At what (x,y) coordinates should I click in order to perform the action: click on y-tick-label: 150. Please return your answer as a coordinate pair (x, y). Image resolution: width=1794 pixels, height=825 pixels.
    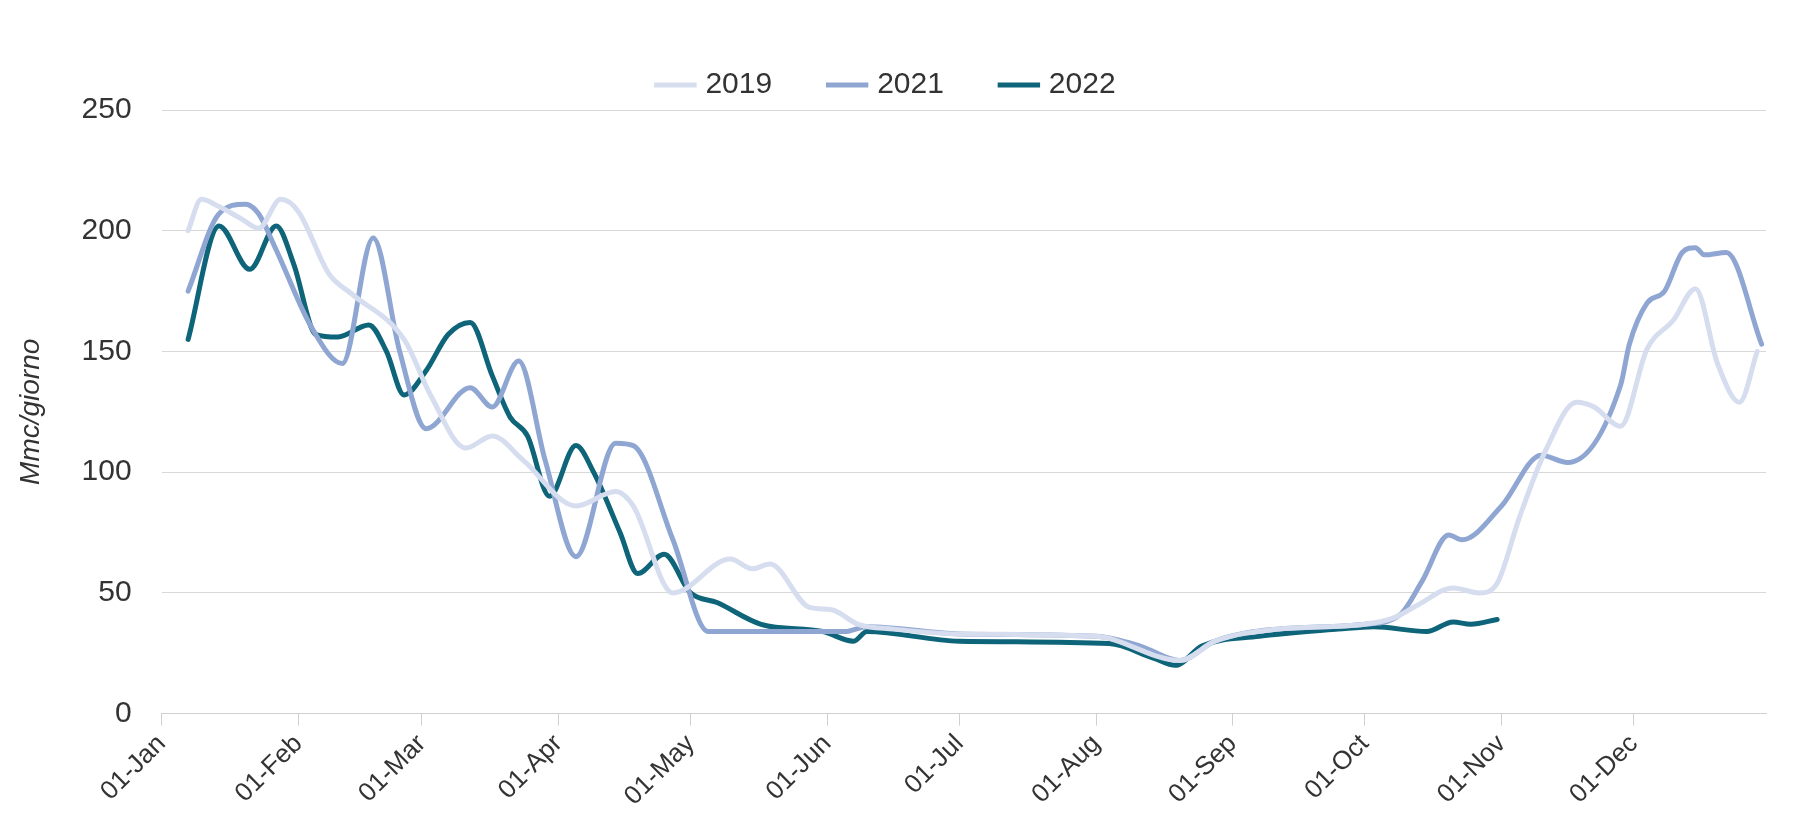
    Looking at the image, I should click on (106, 349).